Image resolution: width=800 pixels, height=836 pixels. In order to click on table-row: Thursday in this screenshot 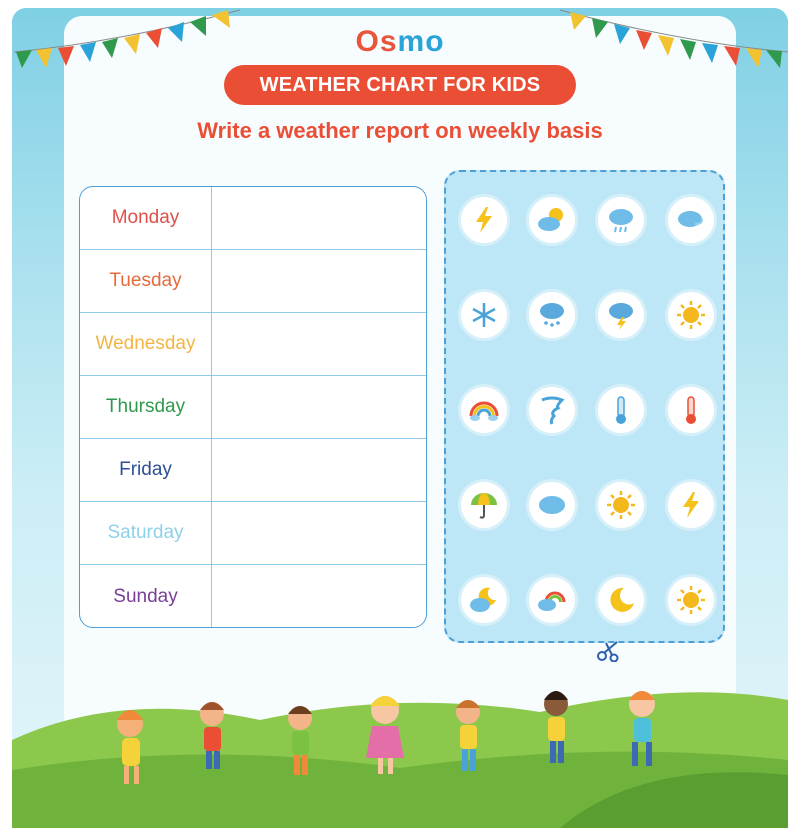, I will do `click(253, 407)`.